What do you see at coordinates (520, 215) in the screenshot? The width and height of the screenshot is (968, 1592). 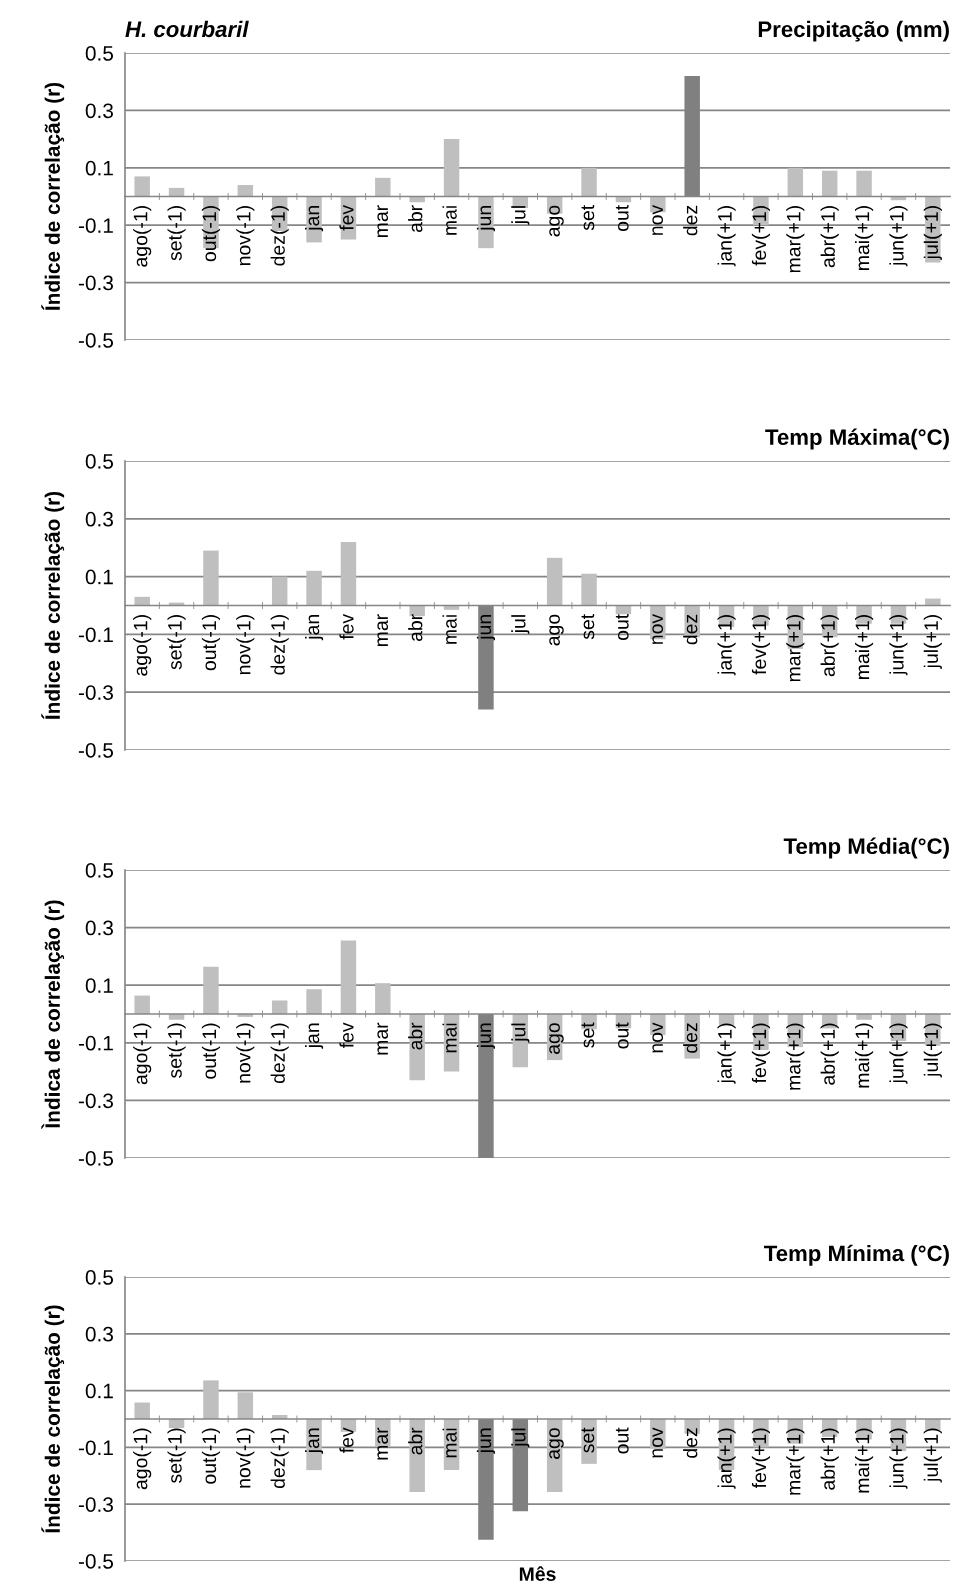 I see `x-tick-label: jul` at bounding box center [520, 215].